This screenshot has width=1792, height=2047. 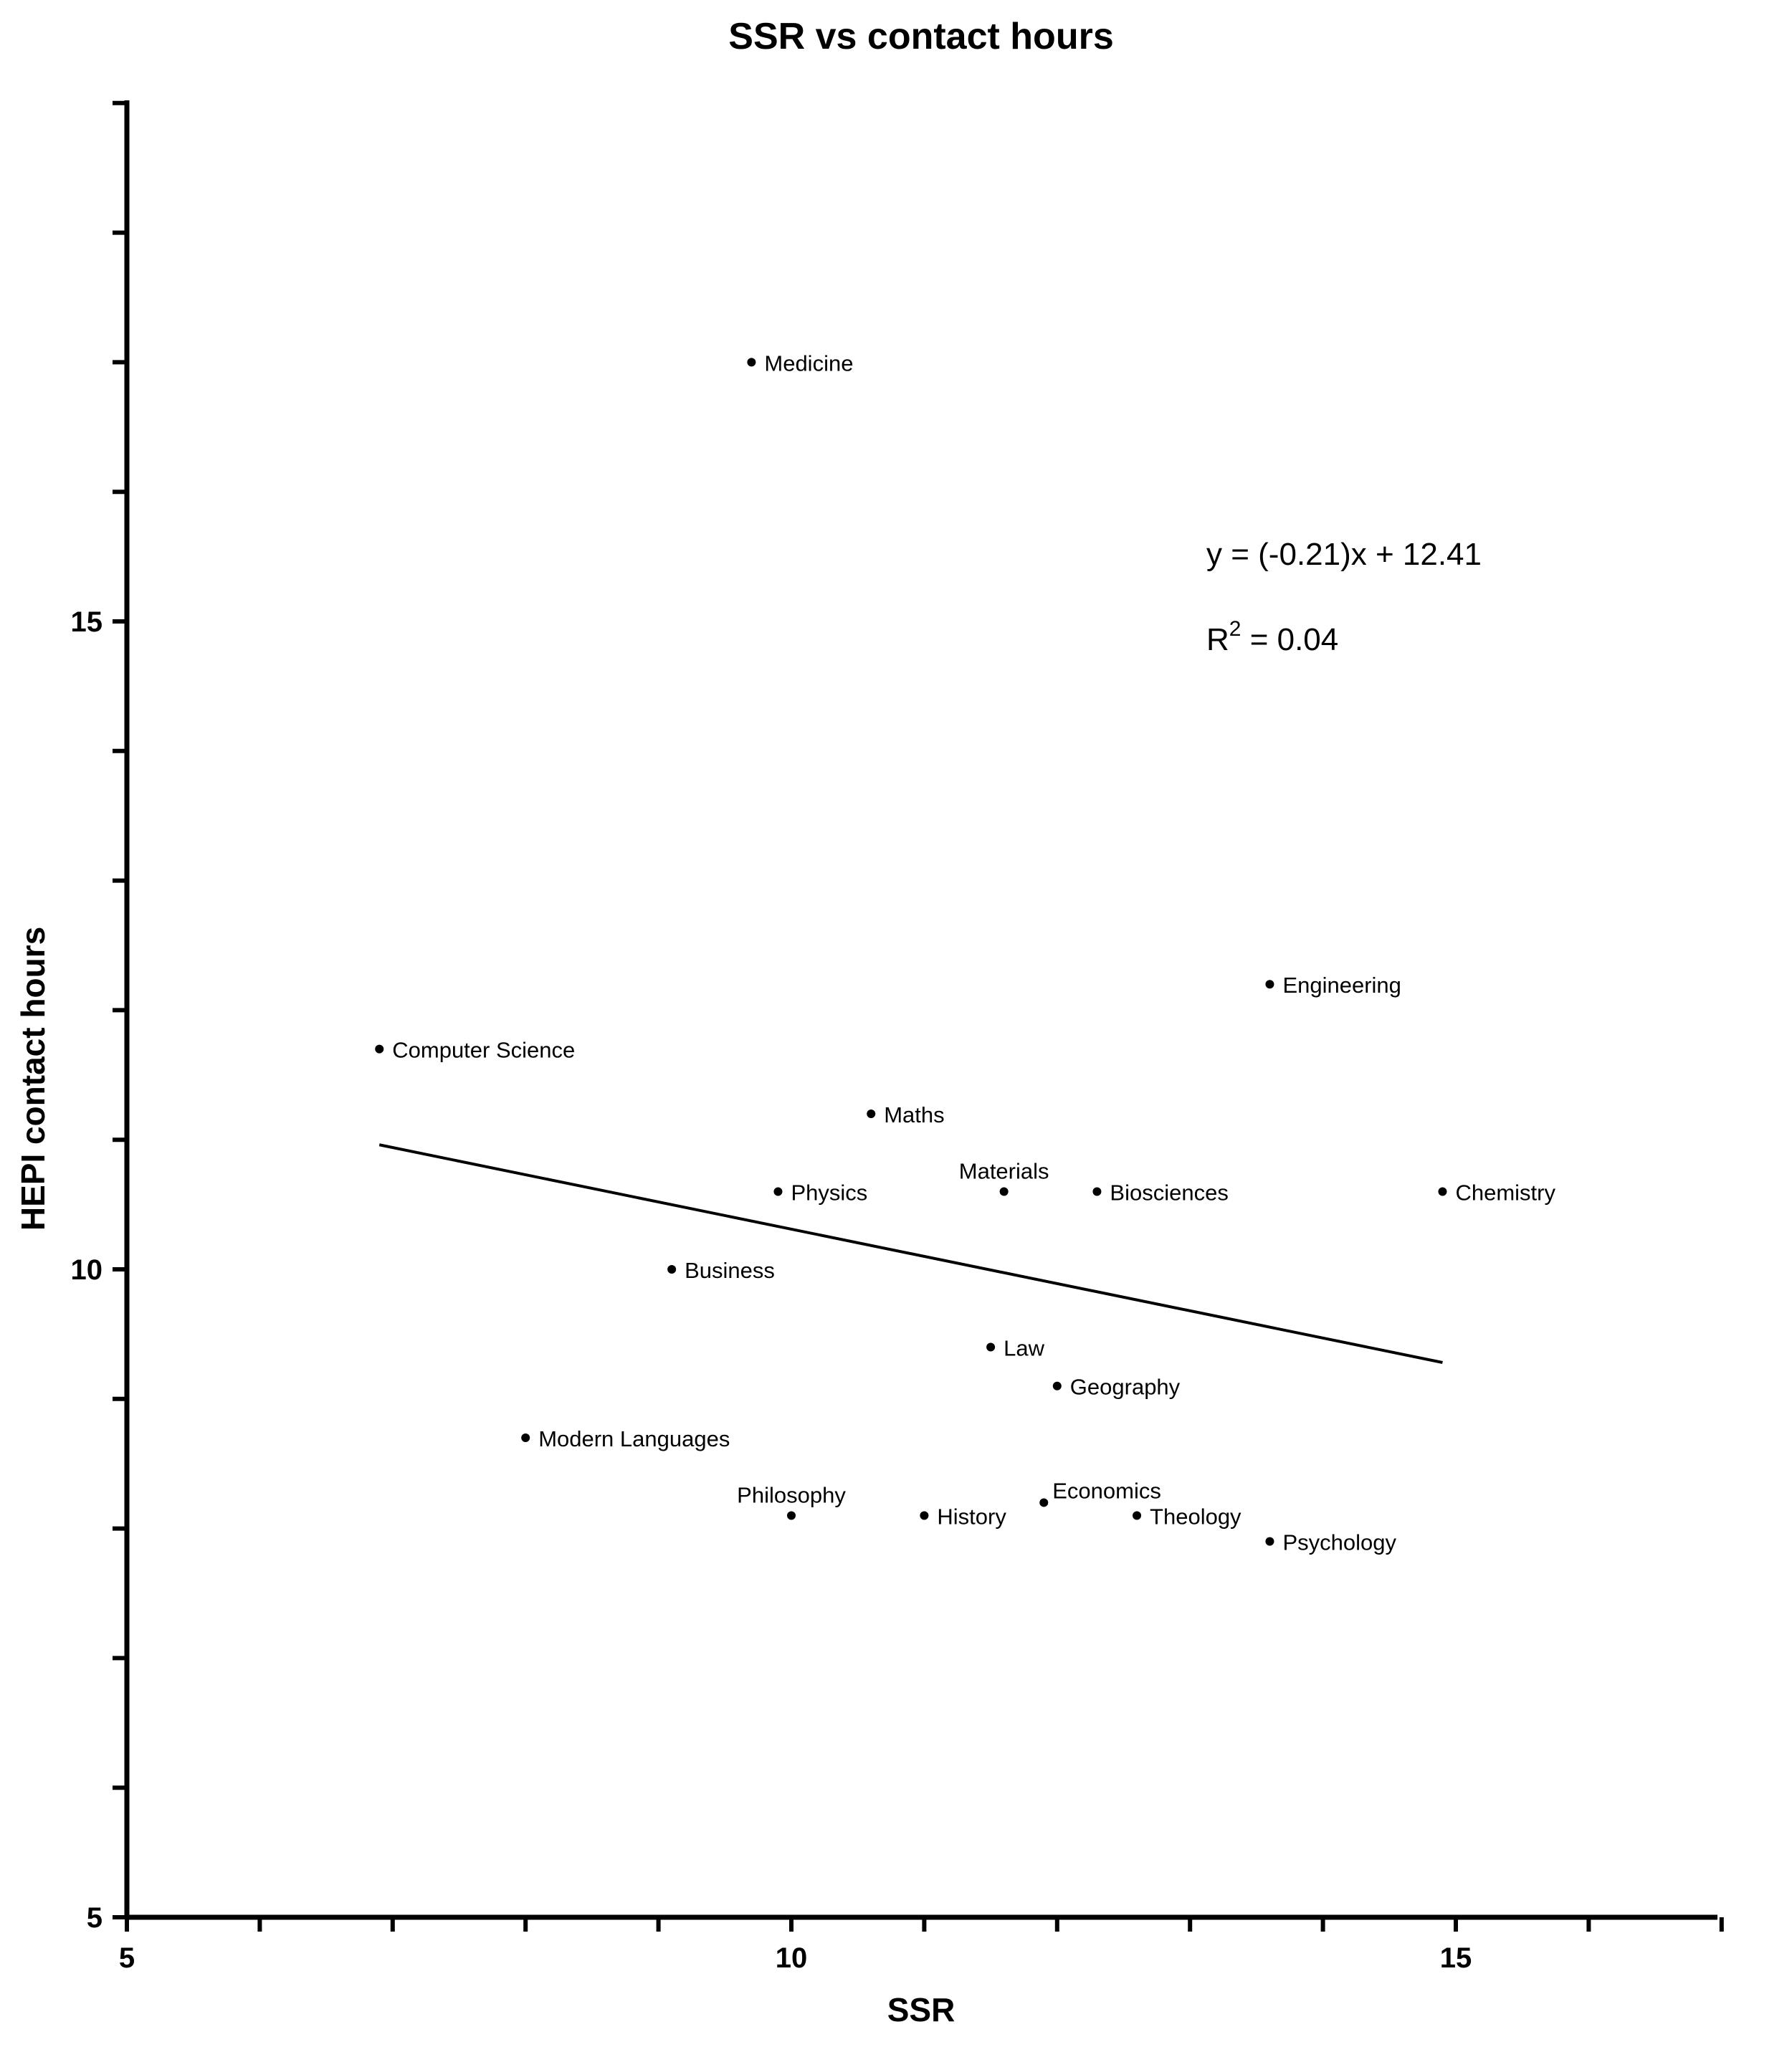 What do you see at coordinates (484, 1050) in the screenshot?
I see `point-label-computer-science: Computer Science` at bounding box center [484, 1050].